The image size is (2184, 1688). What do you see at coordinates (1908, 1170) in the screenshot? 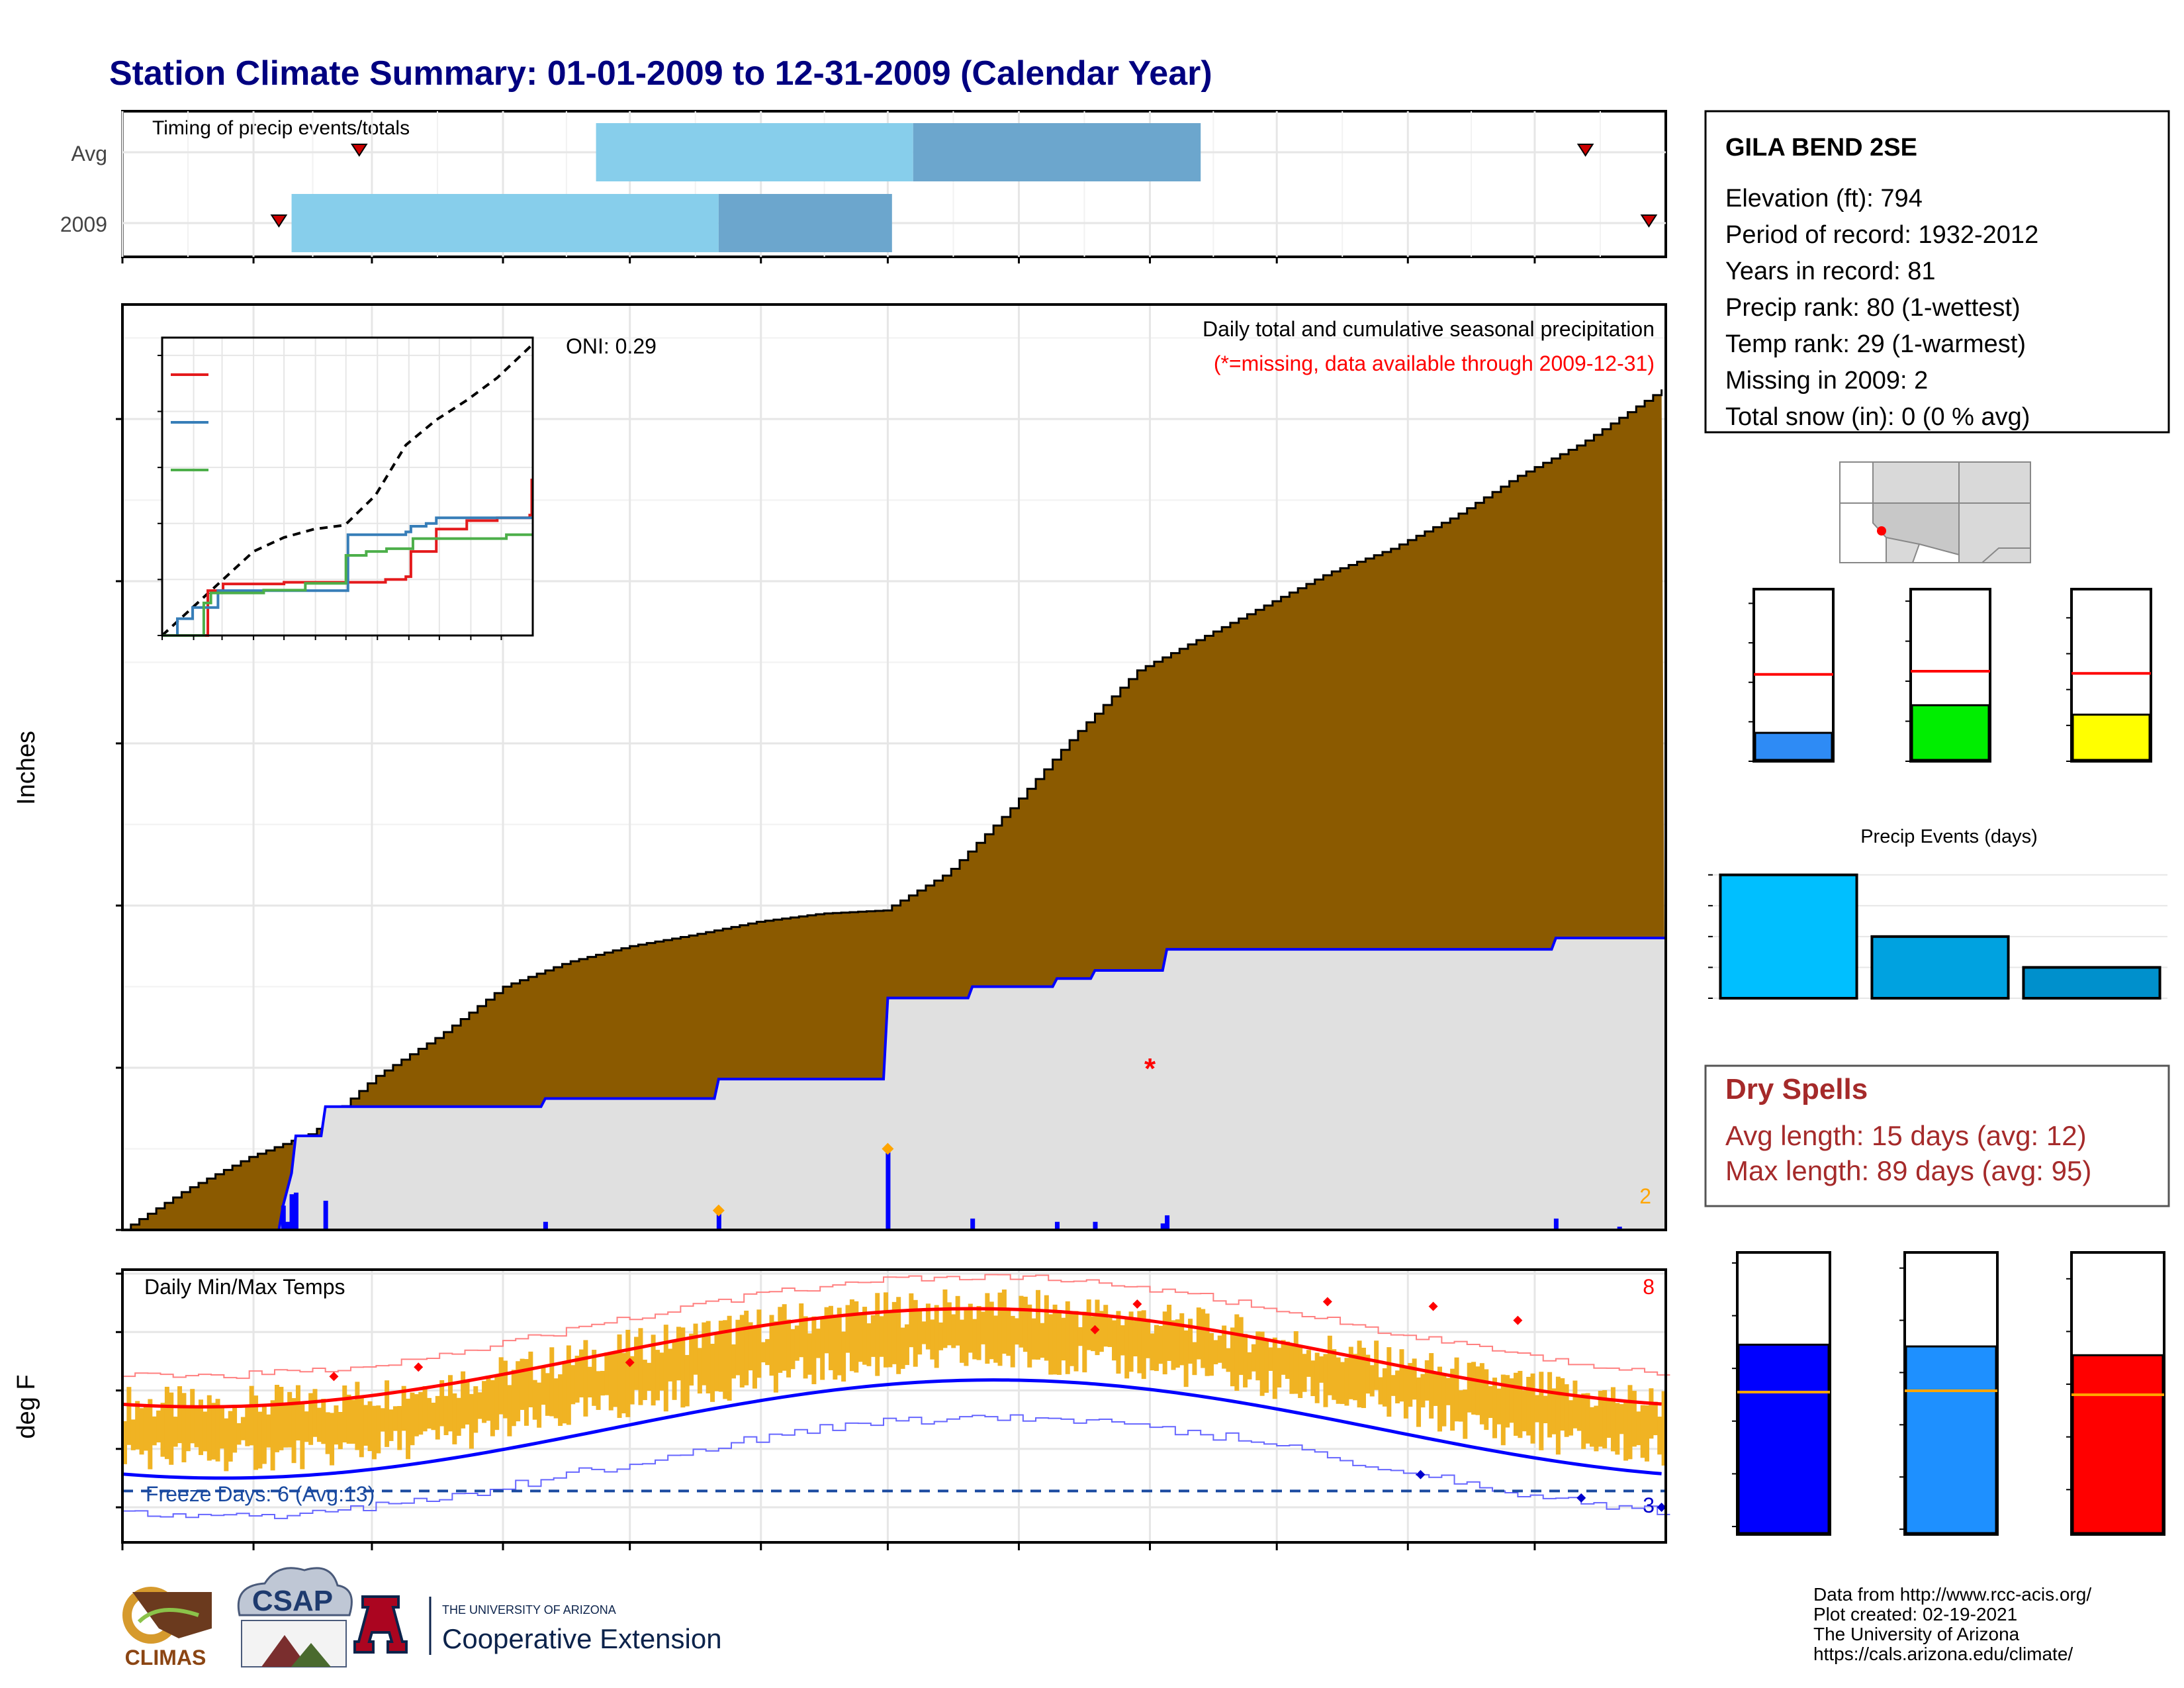
I see `dry-spells-max: Max length: 89 days (avg: 95)` at bounding box center [1908, 1170].